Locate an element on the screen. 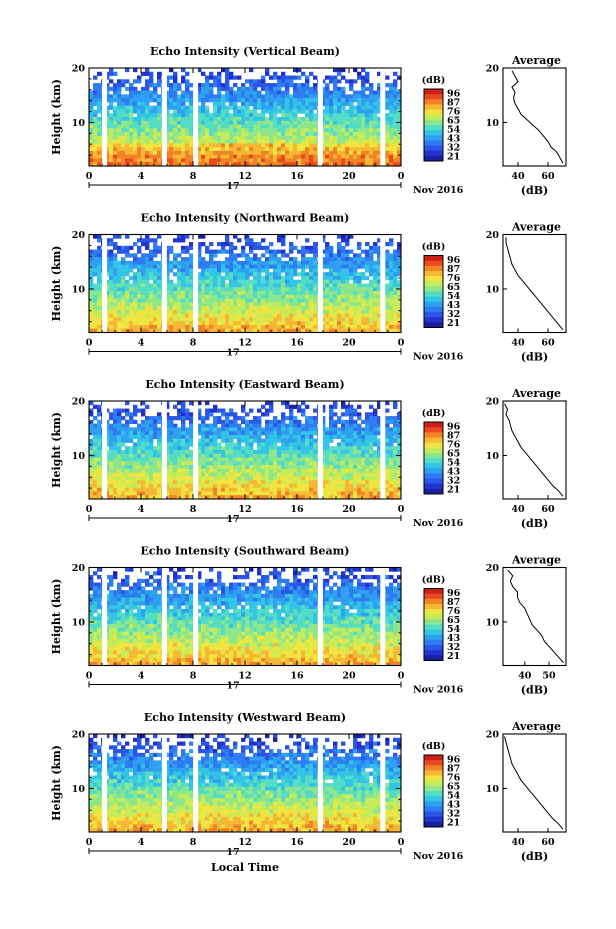  x-tick-label: 8 is located at coordinates (193, 176).